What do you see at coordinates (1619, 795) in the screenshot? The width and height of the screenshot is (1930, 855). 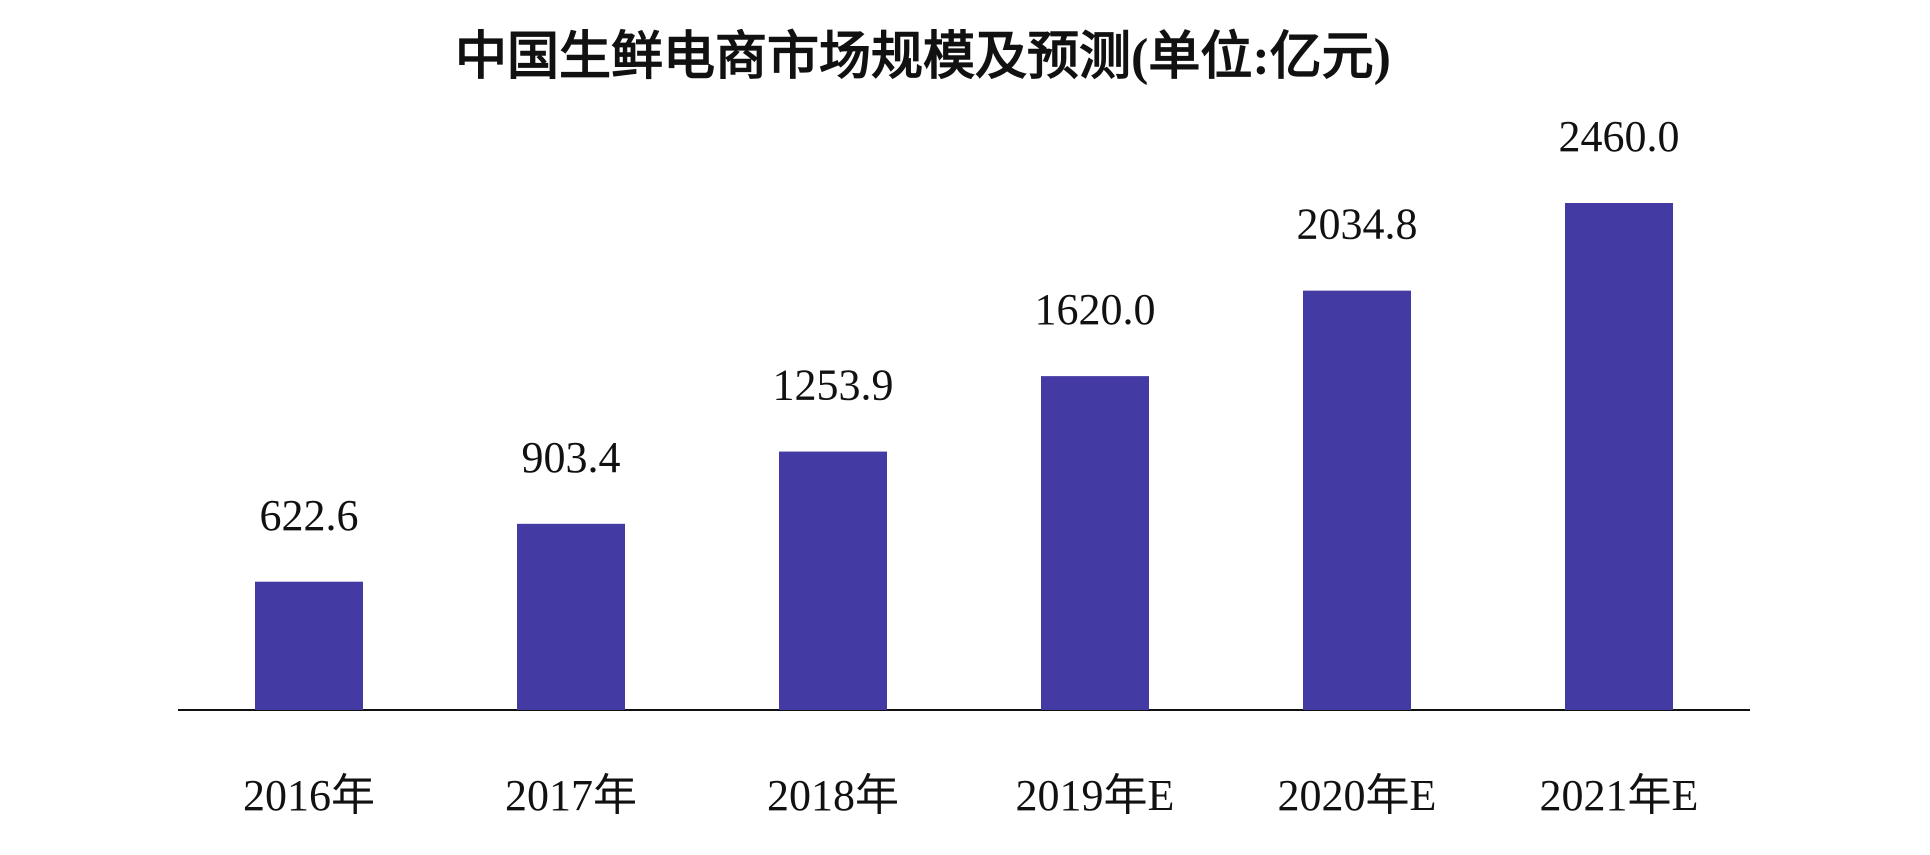 I see `x-tick-label: 2021年E` at bounding box center [1619, 795].